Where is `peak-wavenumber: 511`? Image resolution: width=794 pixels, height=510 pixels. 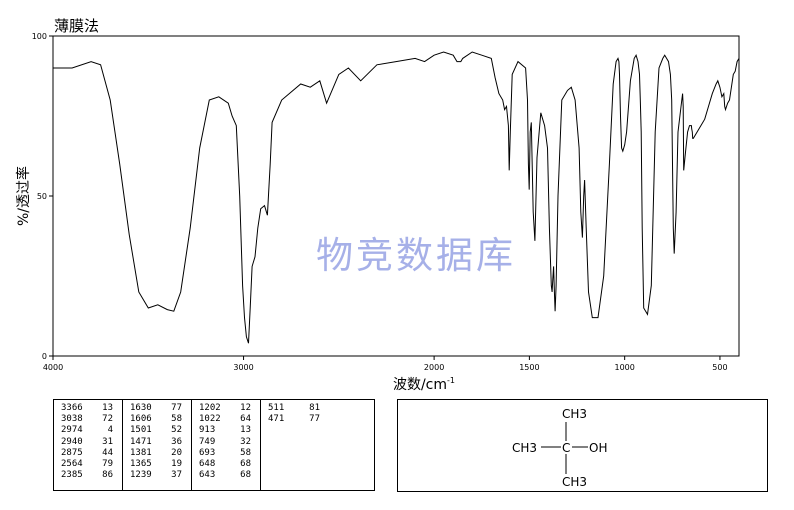
peak-wavenumber: 511 is located at coordinates (276, 408).